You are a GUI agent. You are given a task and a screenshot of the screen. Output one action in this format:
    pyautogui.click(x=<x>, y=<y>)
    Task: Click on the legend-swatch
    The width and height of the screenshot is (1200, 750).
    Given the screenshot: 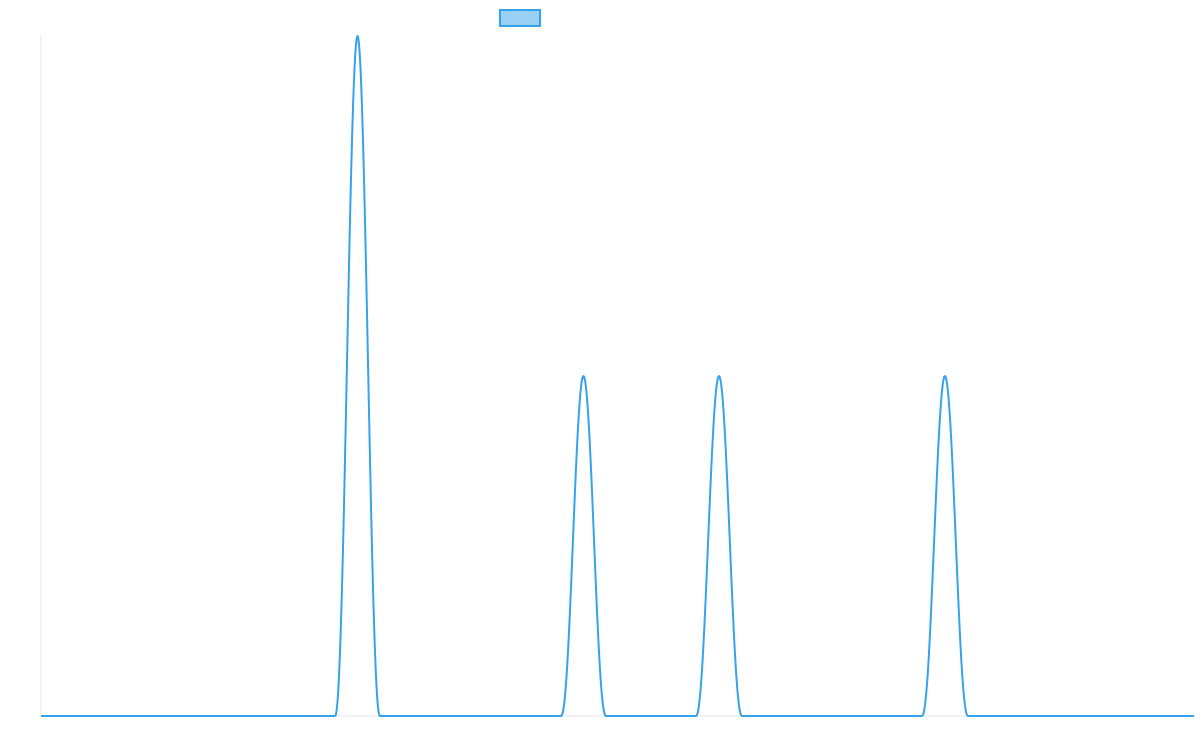 What is the action you would take?
    pyautogui.click(x=520, y=18)
    